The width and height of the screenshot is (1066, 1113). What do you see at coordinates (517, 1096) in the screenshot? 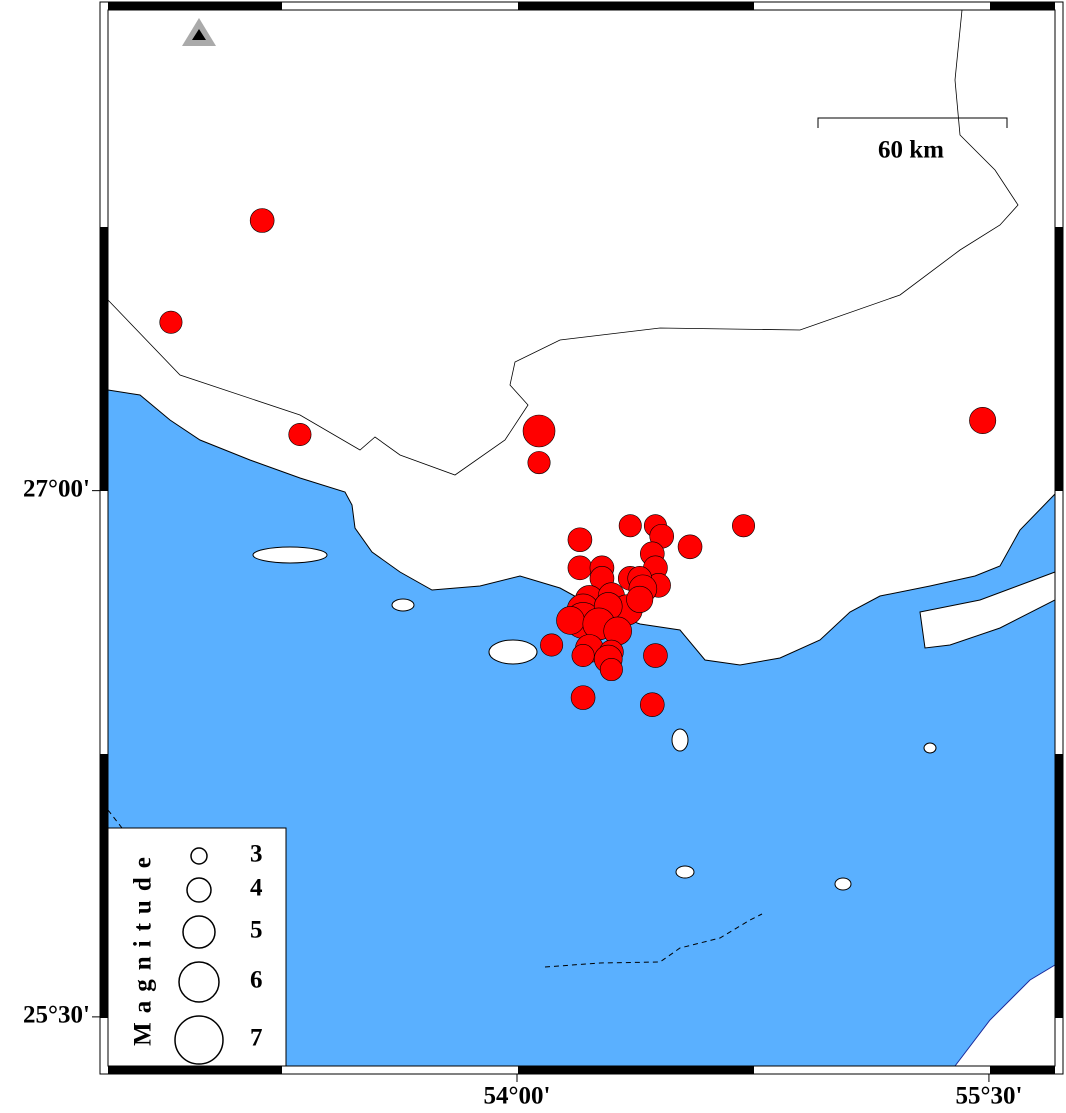
I see `x-tick-label: 54°00'` at bounding box center [517, 1096].